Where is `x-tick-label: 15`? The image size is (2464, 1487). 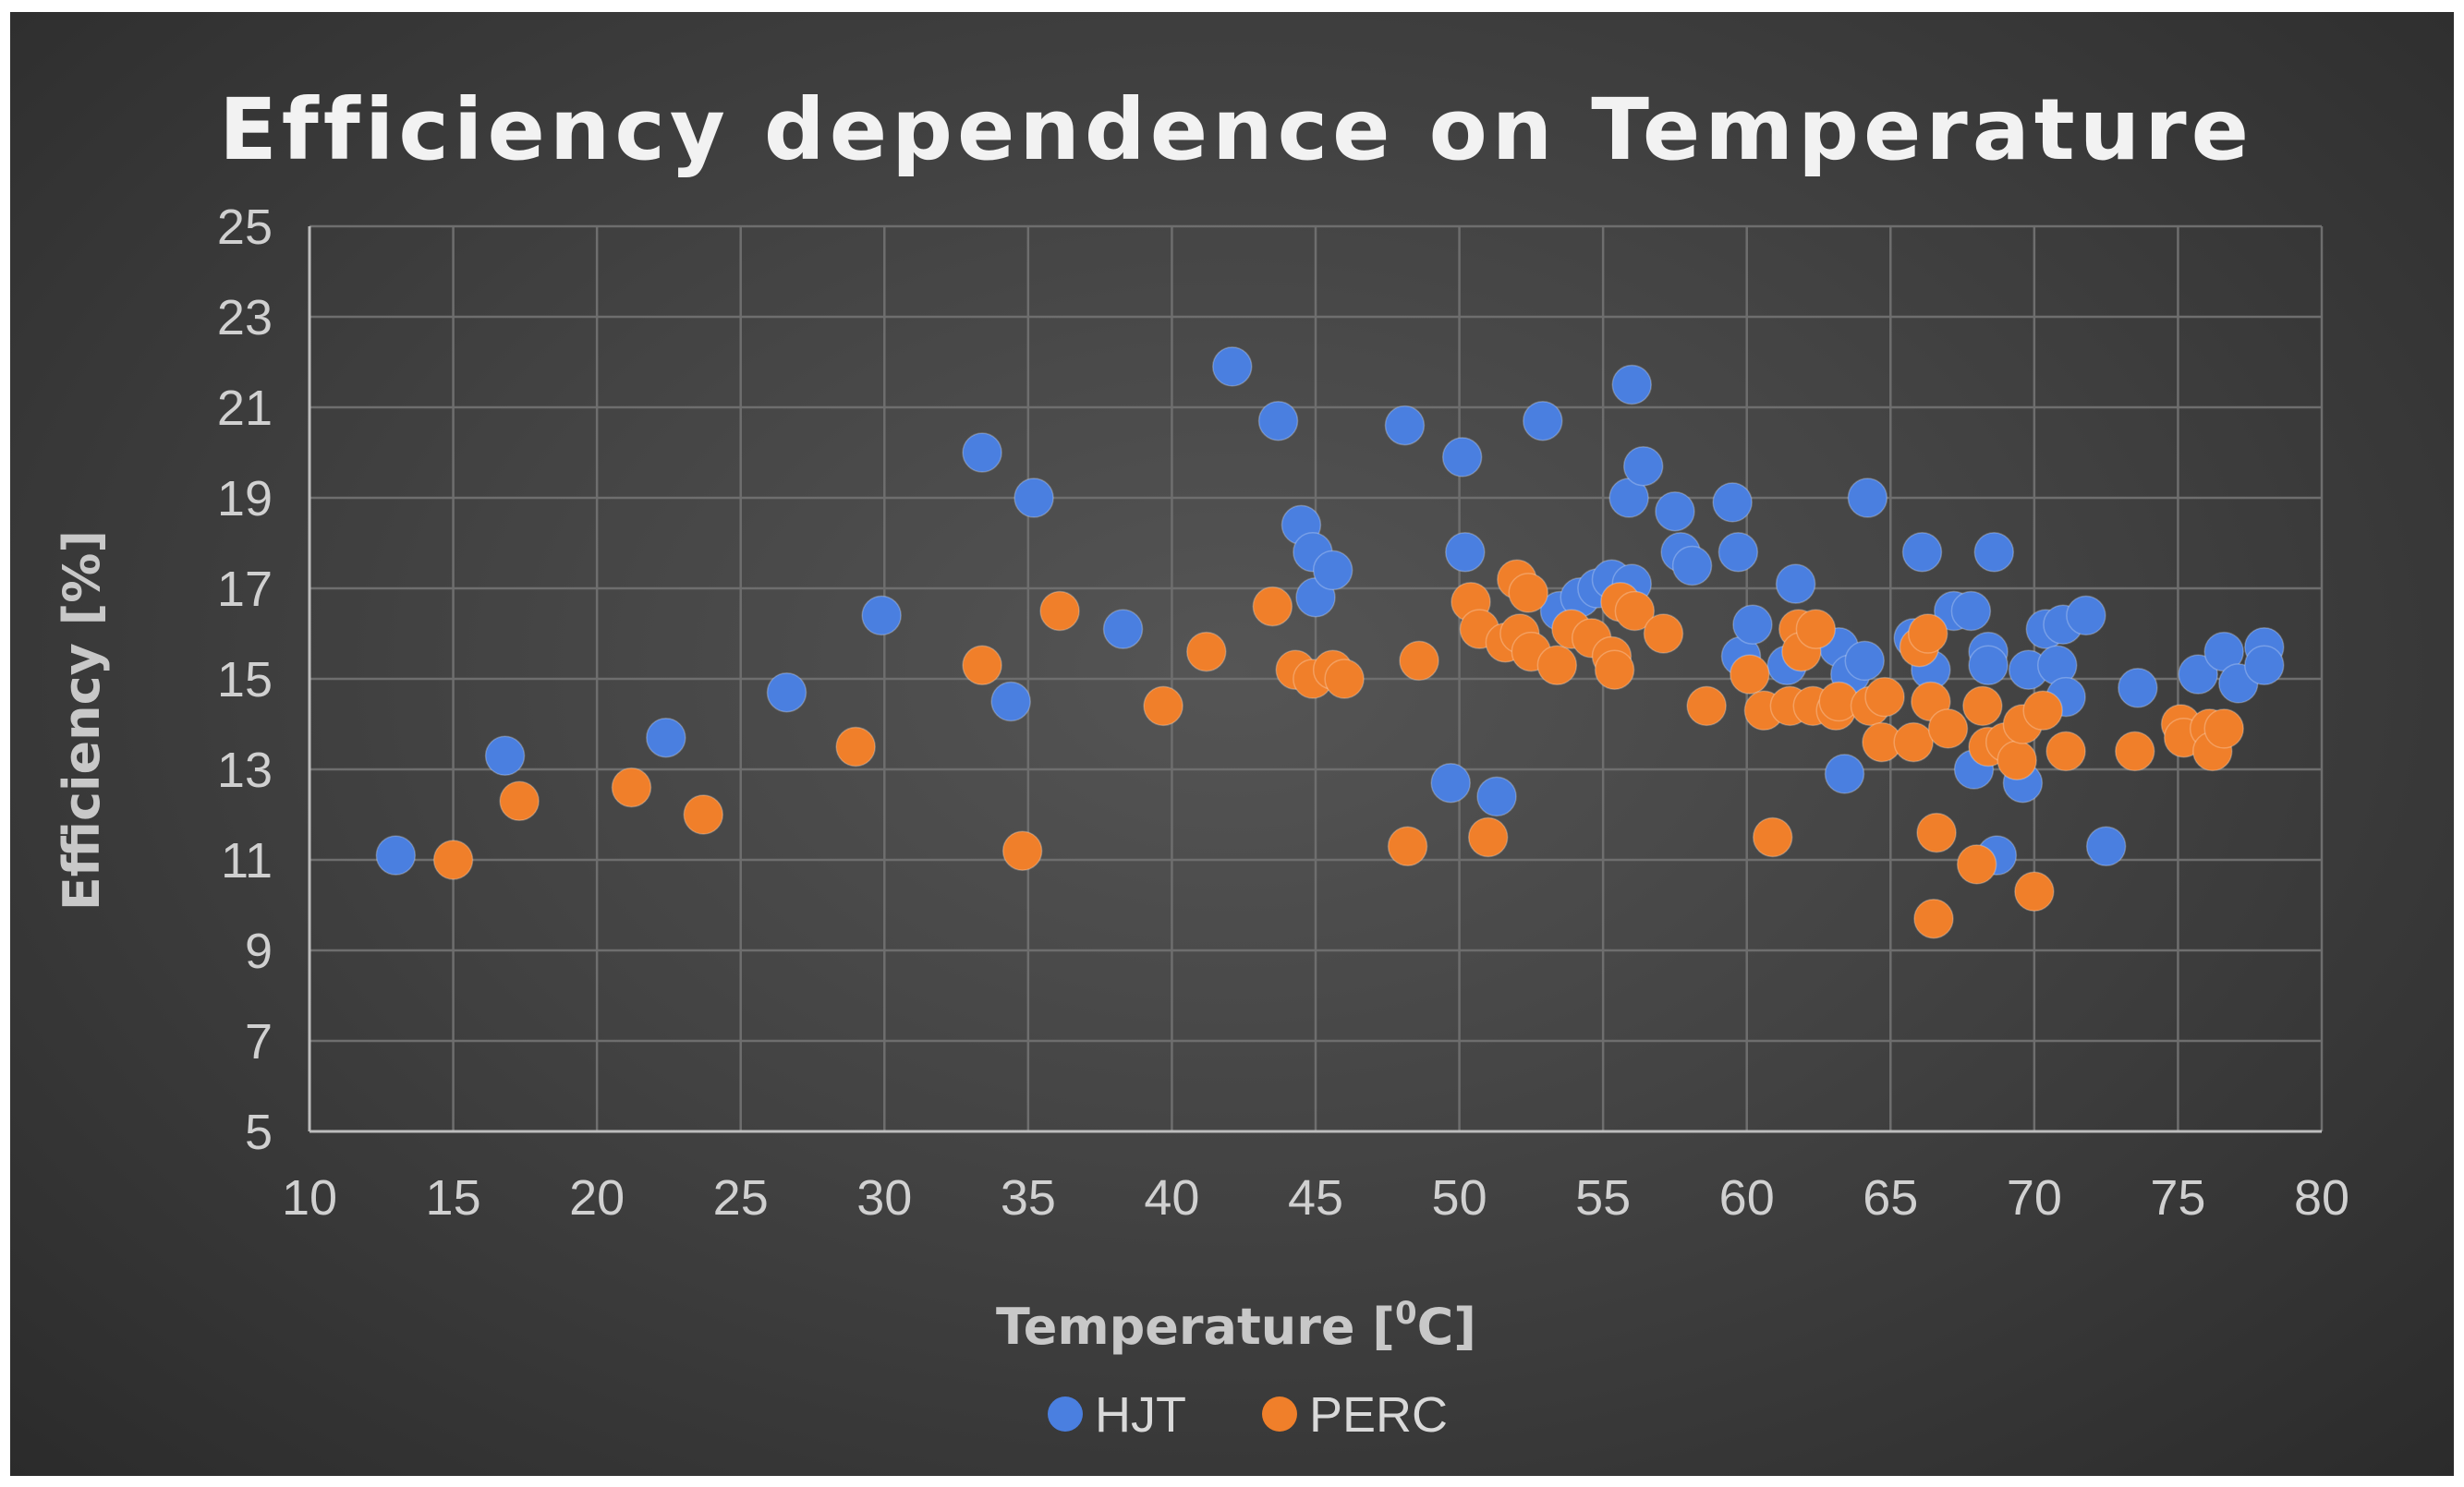 x-tick-label: 15 is located at coordinates (453, 1198).